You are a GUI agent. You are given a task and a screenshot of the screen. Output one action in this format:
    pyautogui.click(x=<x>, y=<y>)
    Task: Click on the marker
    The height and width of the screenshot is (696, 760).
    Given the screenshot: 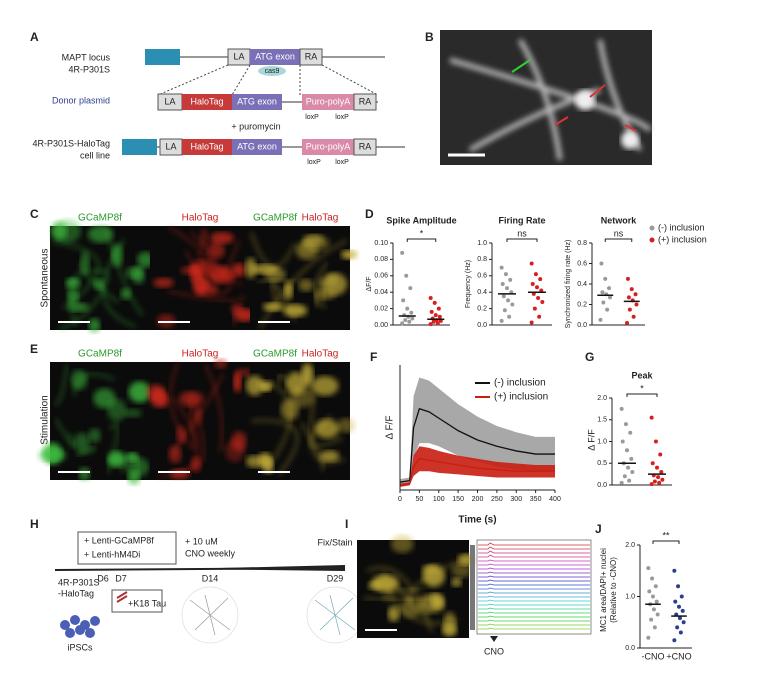 What is the action you would take?
    pyautogui.click(x=494, y=639)
    